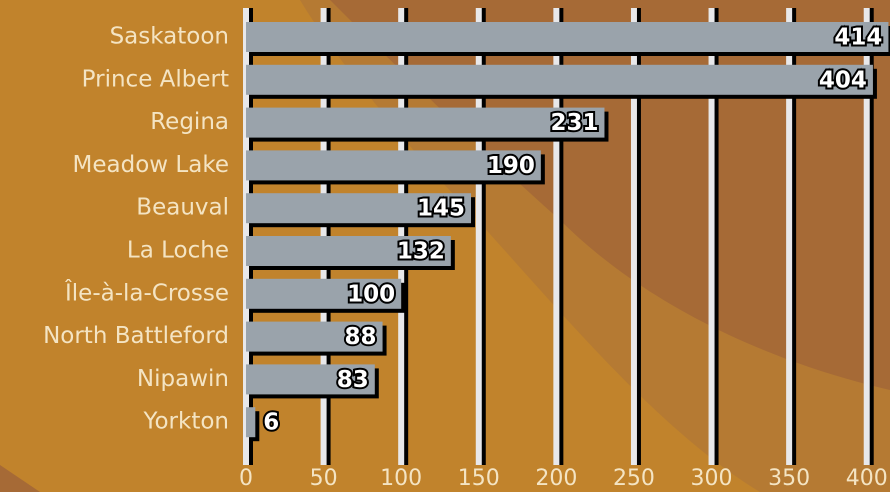 Image resolution: width=890 pixels, height=492 pixels. I want to click on category-label: Prince Albert, so click(155, 79).